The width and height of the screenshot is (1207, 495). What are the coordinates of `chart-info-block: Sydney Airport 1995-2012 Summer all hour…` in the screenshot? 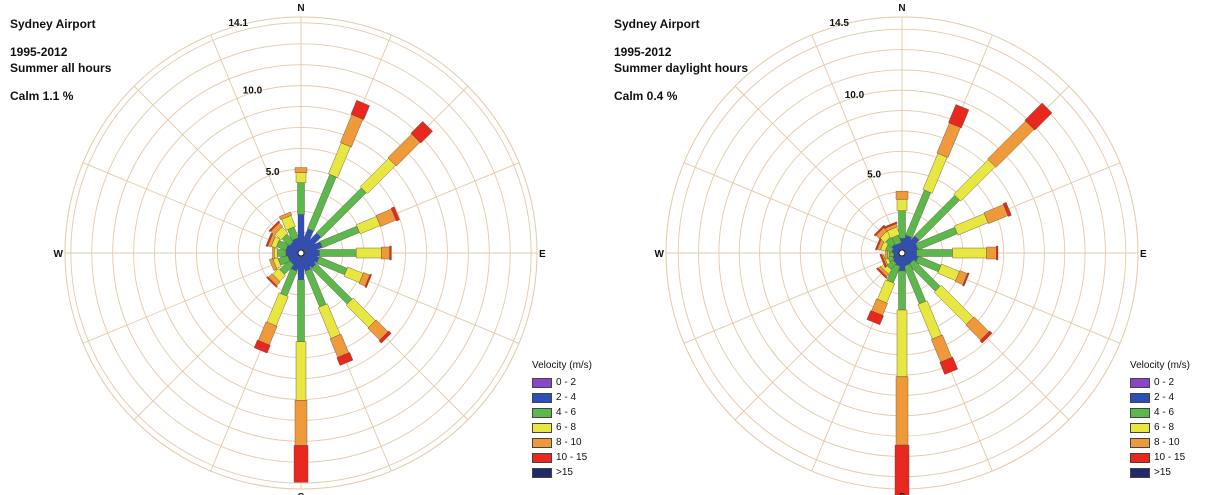 It's located at (60, 60).